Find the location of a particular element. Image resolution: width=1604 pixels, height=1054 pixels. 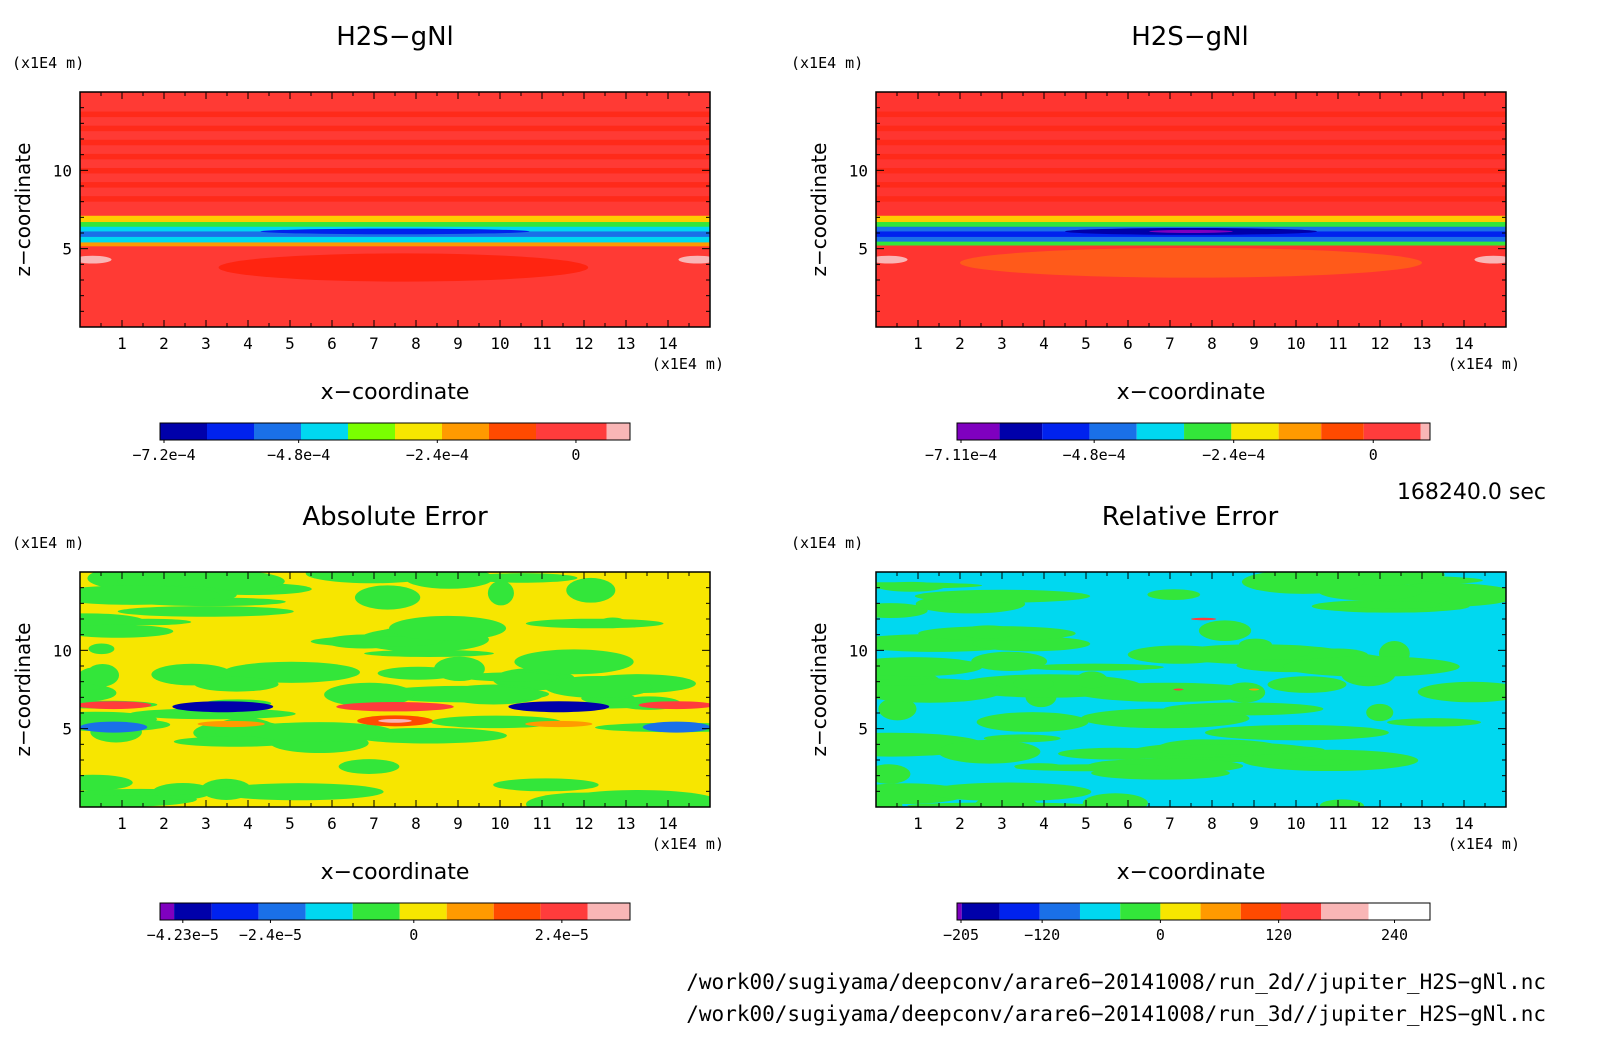

x-tick-label: 4 is located at coordinates (248, 343).